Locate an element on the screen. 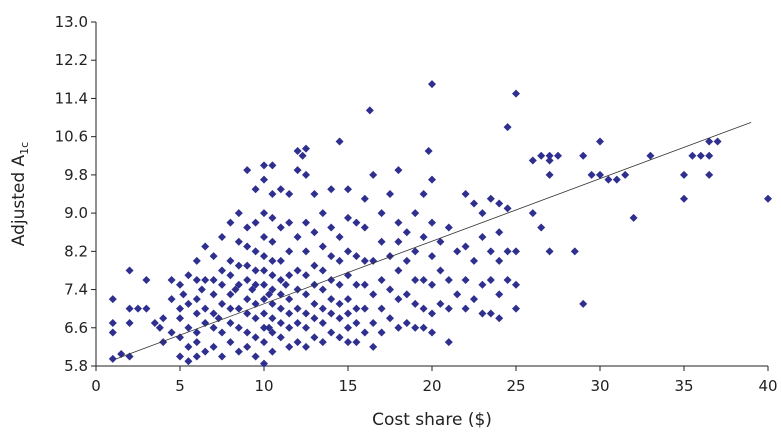  y-tick-label: 9.0 is located at coordinates (76, 213).